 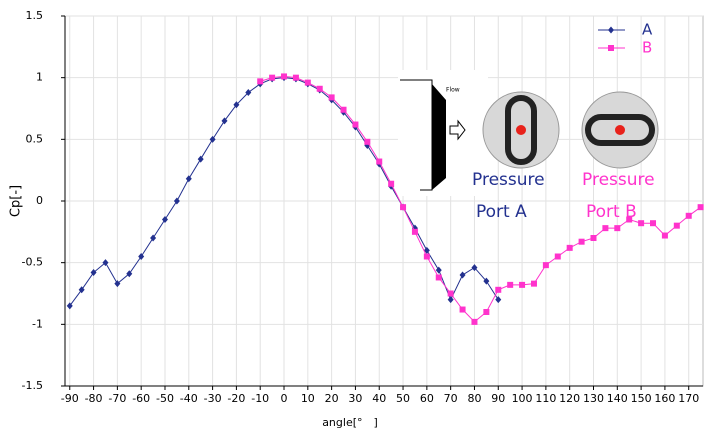 I want to click on x-axis-label: angle[° ], so click(x=350, y=422).